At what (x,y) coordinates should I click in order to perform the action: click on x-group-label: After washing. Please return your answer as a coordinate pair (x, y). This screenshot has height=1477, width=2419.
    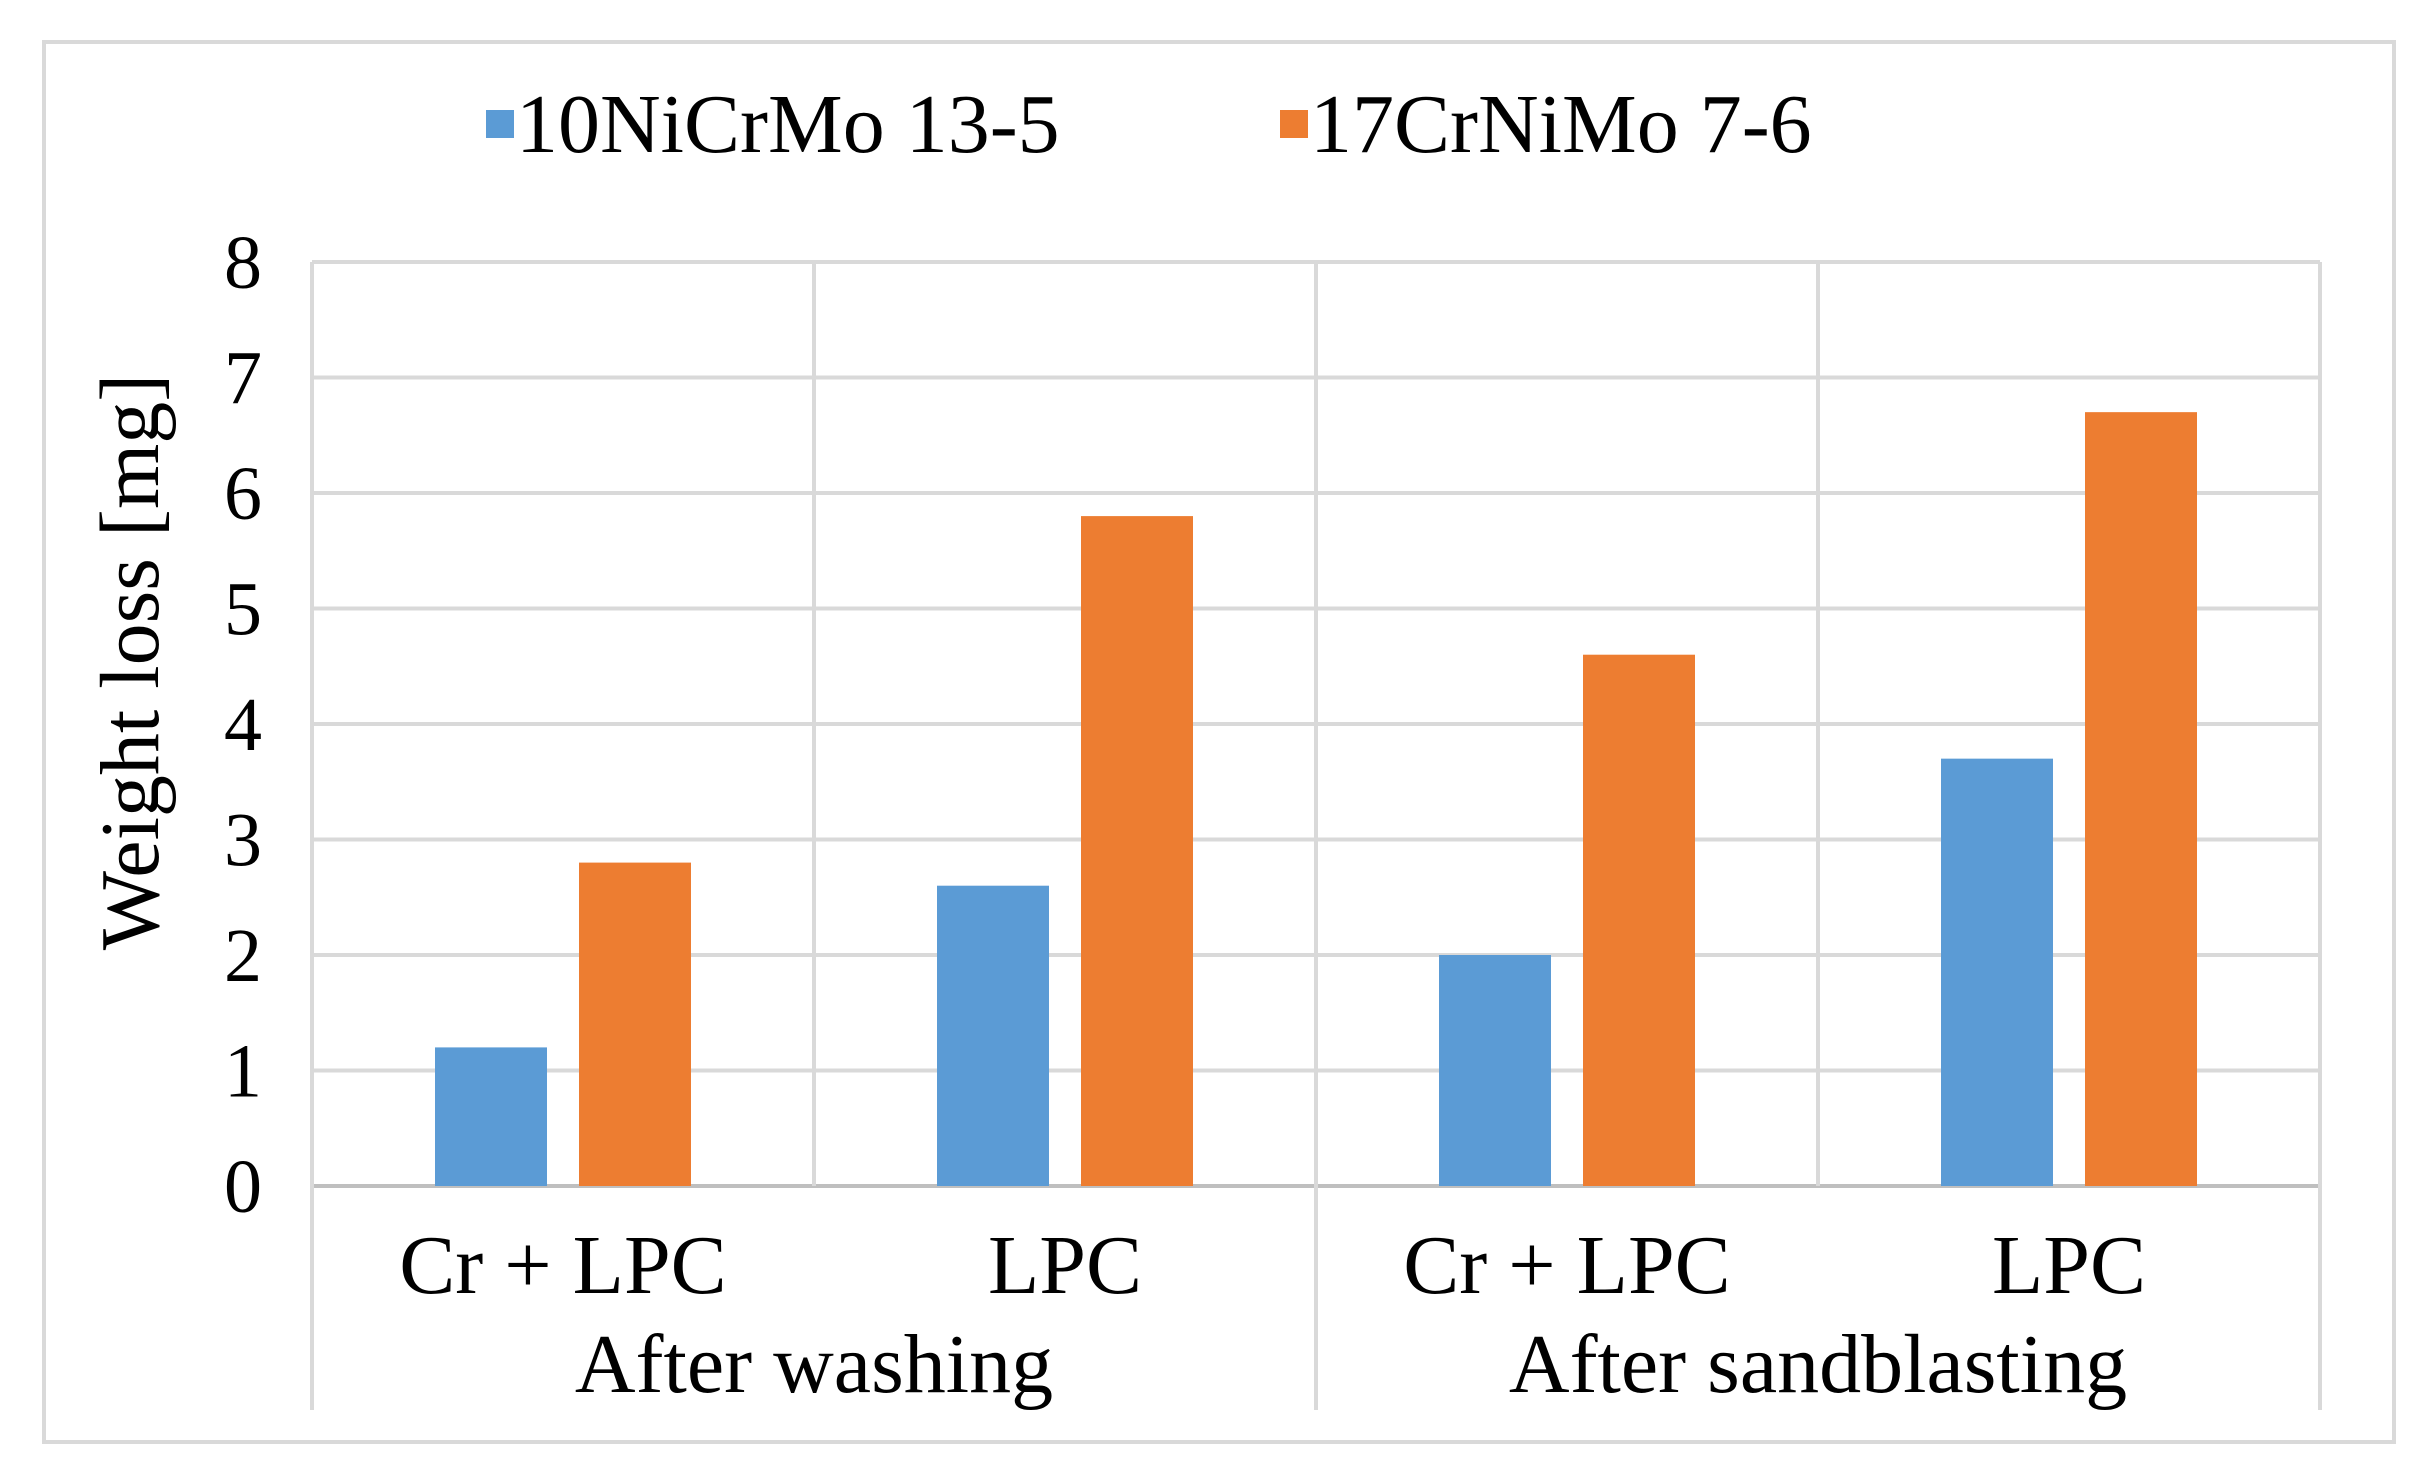
    Looking at the image, I should click on (814, 1364).